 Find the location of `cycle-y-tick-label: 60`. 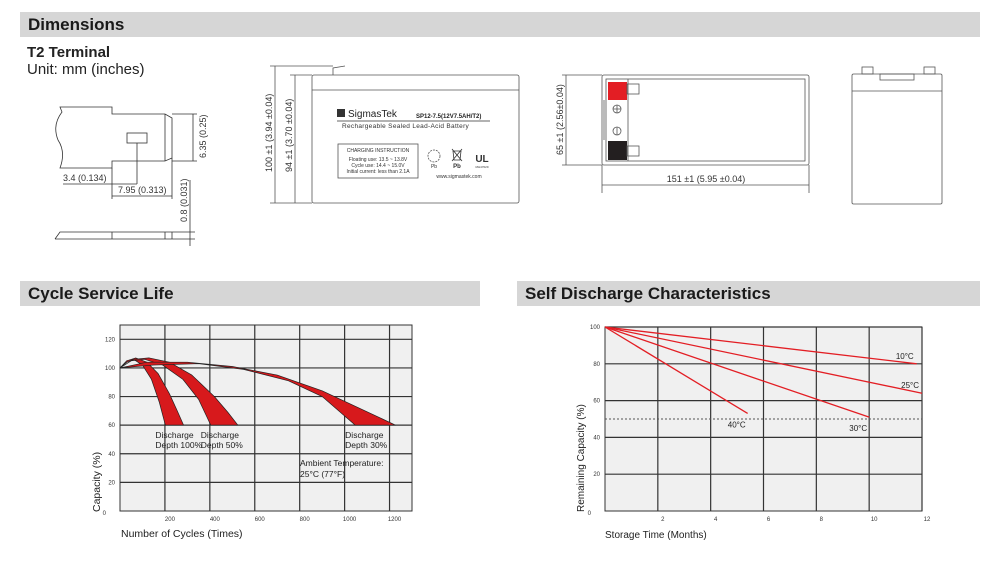

cycle-y-tick-label: 60 is located at coordinates (111, 426).